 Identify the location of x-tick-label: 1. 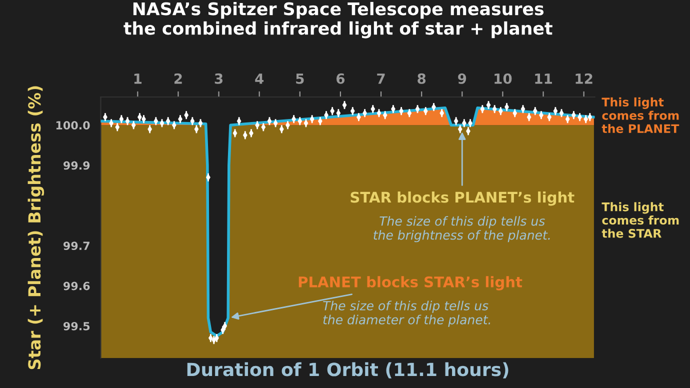
(138, 79).